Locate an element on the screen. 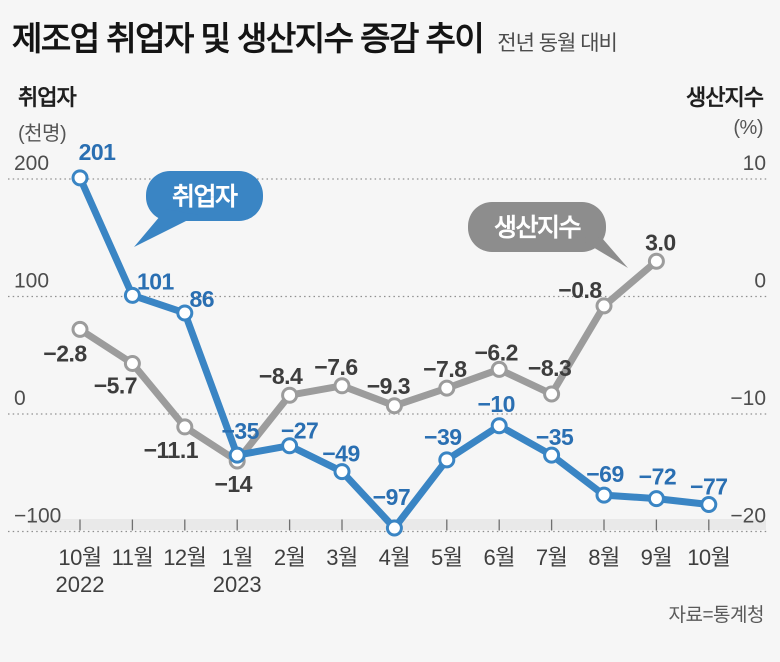 The height and width of the screenshot is (662, 780). legend-employment-tail is located at coordinates (166, 228).